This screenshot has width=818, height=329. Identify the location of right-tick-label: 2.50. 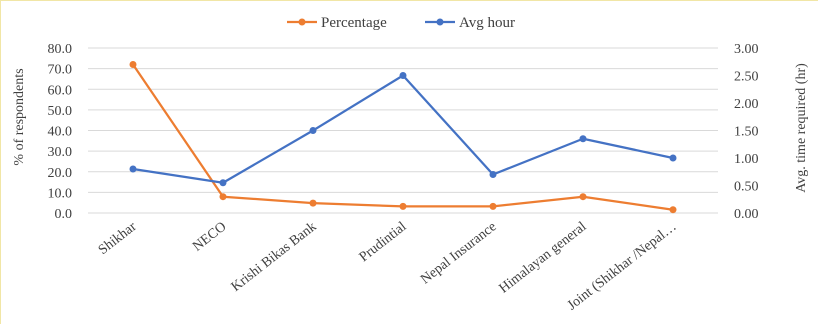
(746, 77).